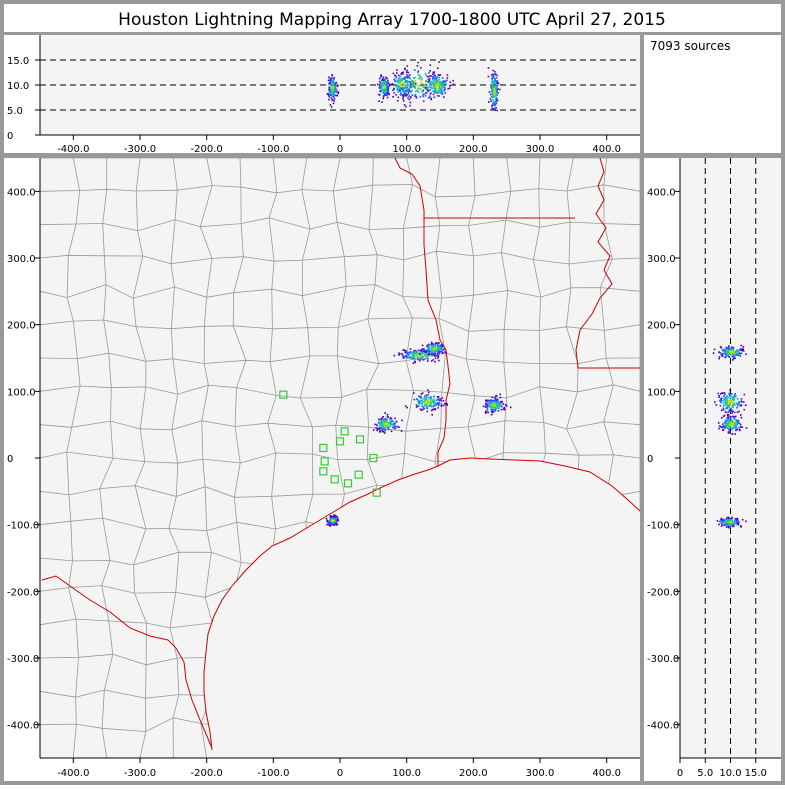  What do you see at coordinates (540, 773) in the screenshot?
I see `map-x-tick-label: 300.0` at bounding box center [540, 773].